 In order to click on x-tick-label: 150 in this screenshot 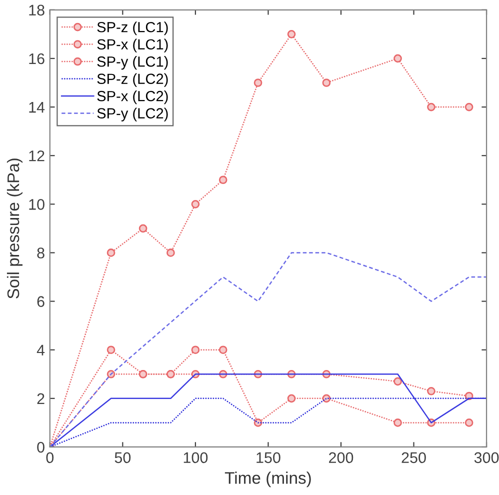, I will do `click(268, 458)`.